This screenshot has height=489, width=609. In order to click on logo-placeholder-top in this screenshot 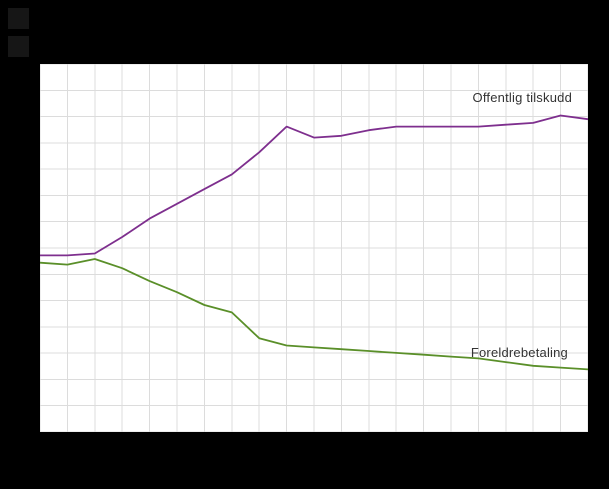, I will do `click(18, 18)`.